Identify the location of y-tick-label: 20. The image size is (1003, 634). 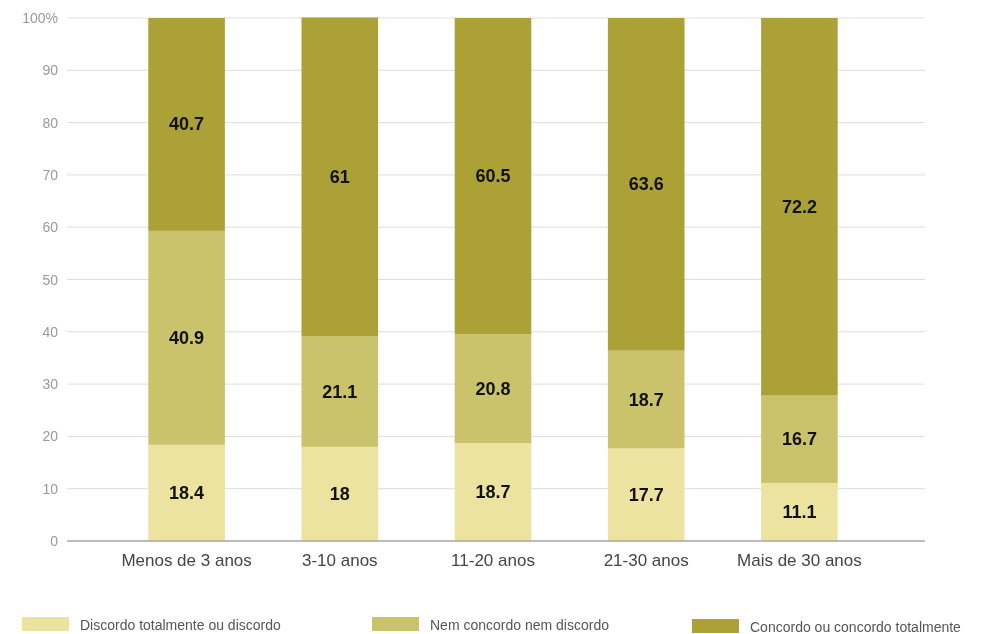
(50, 436).